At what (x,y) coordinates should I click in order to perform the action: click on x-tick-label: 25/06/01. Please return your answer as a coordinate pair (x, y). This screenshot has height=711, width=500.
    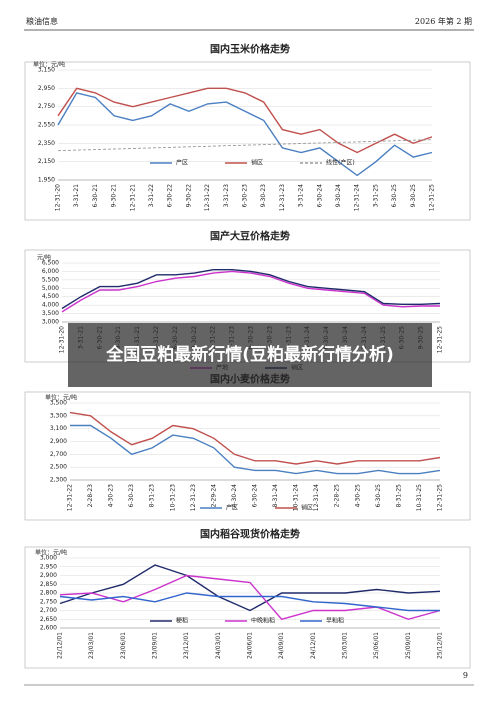
    Looking at the image, I should click on (376, 645).